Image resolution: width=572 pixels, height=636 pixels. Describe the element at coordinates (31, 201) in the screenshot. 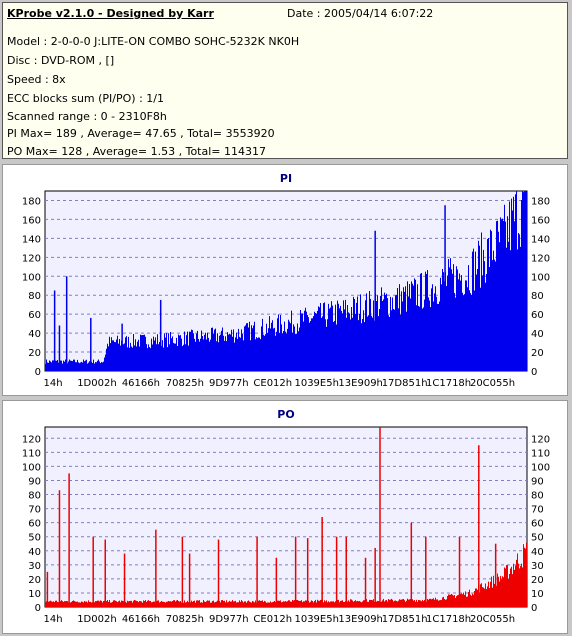

I see `y-tick-label-left: 180` at that location.